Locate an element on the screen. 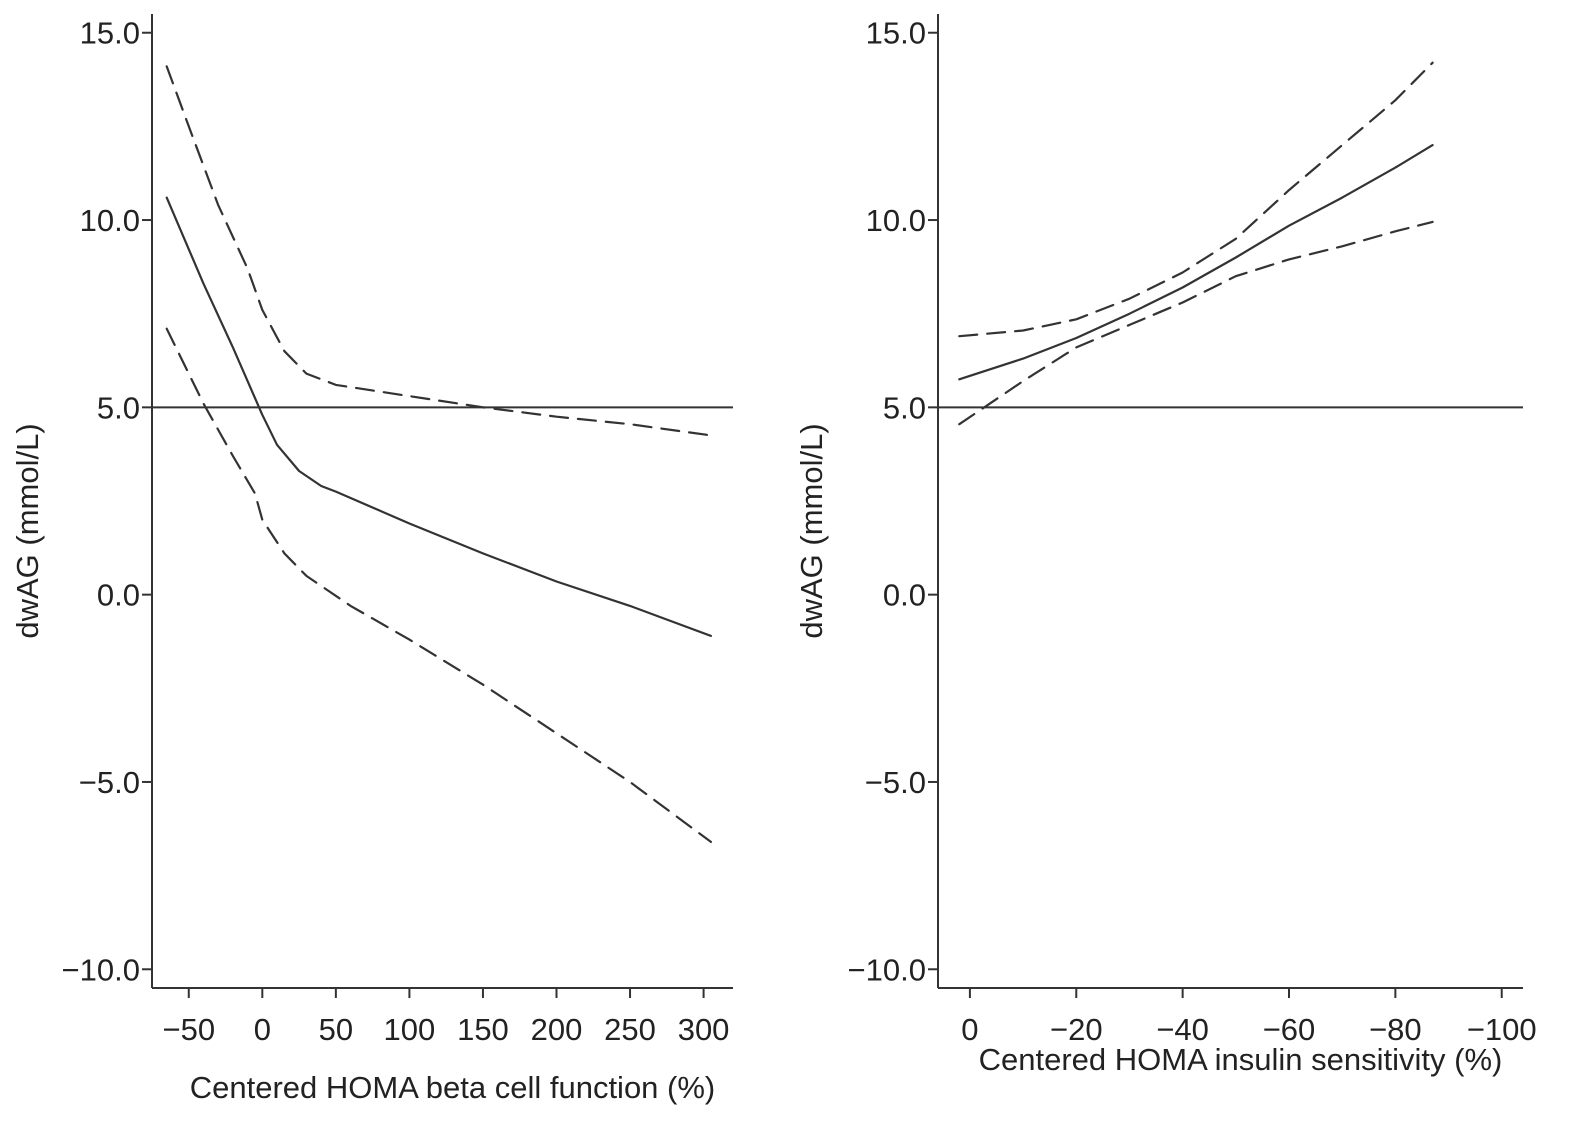  x-tick-label: −50 is located at coordinates (188, 1029).